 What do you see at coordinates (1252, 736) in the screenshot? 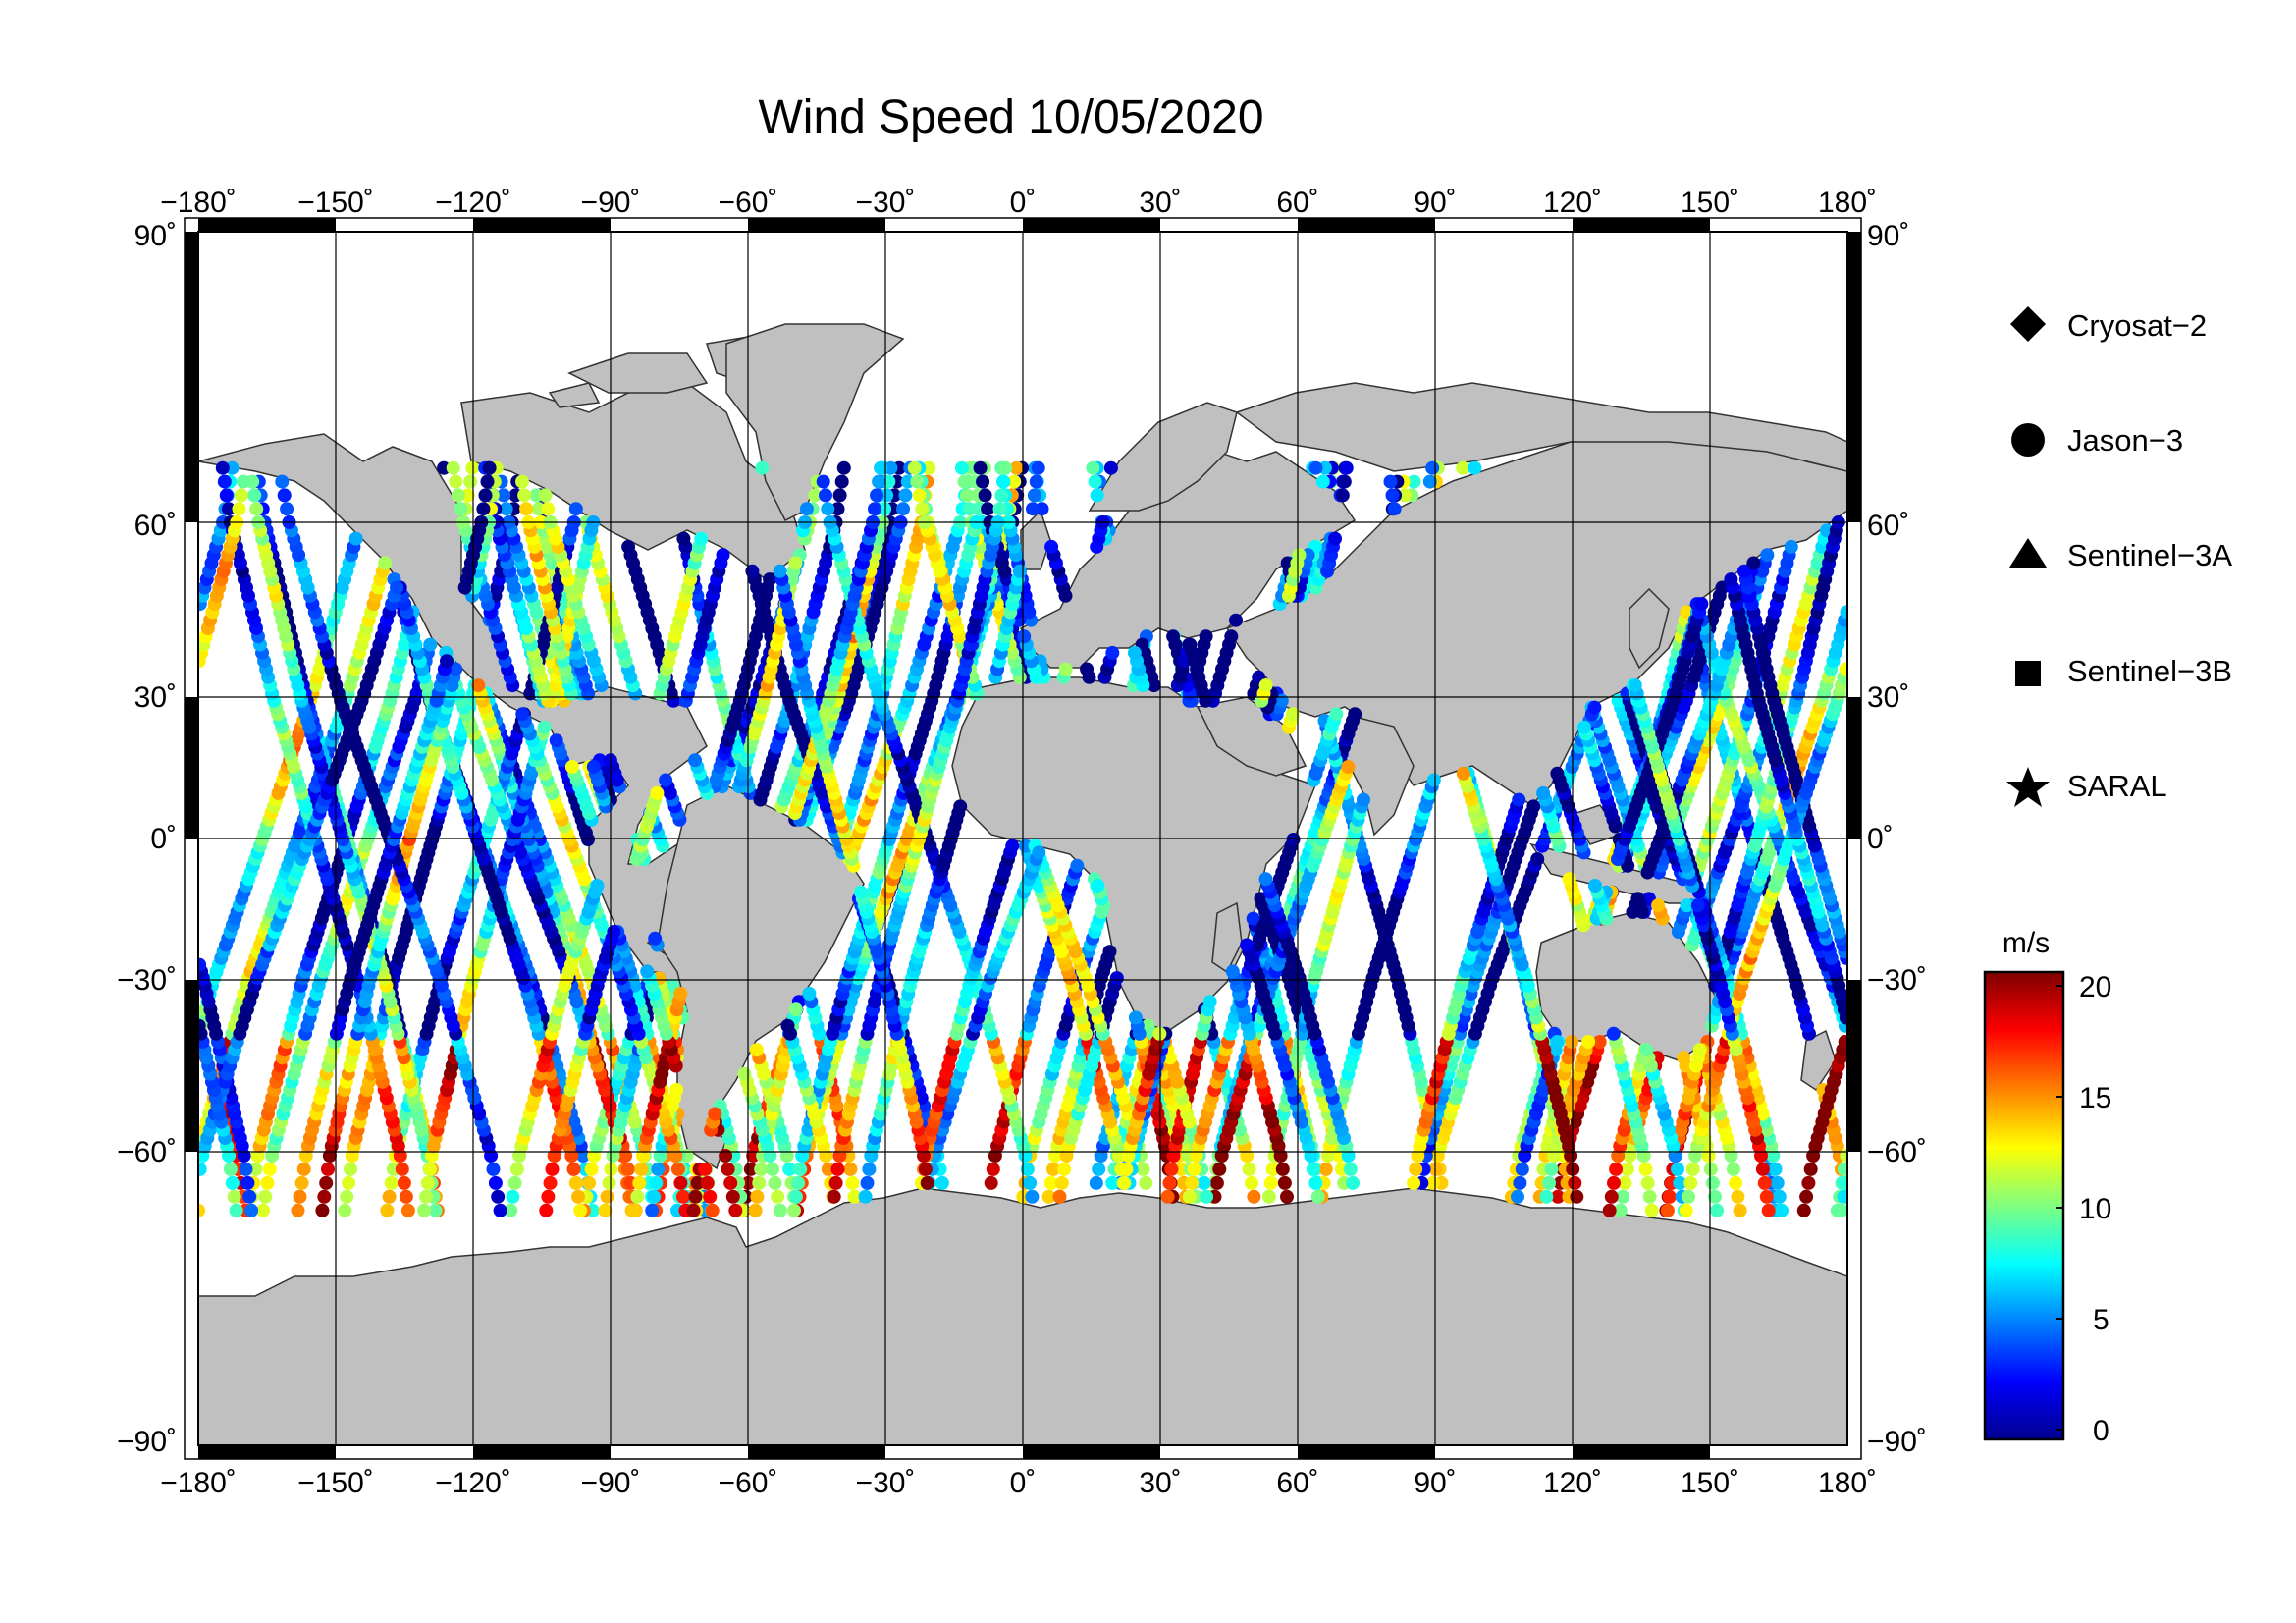
I see `land-arabia` at bounding box center [1252, 736].